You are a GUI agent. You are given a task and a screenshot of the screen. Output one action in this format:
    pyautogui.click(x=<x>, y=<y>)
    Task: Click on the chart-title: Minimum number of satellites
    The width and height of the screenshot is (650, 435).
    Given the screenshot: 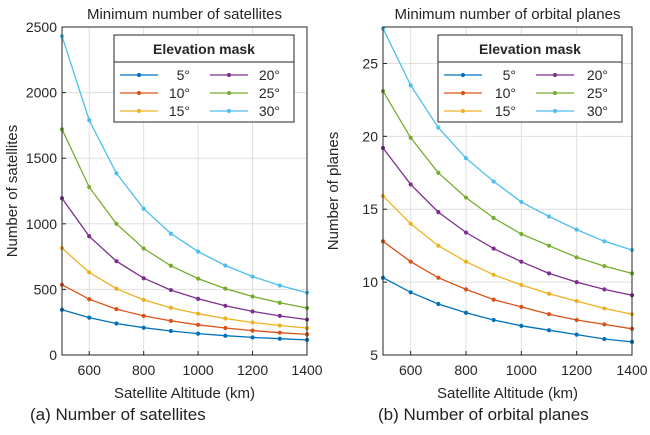 What is the action you would take?
    pyautogui.click(x=184, y=14)
    